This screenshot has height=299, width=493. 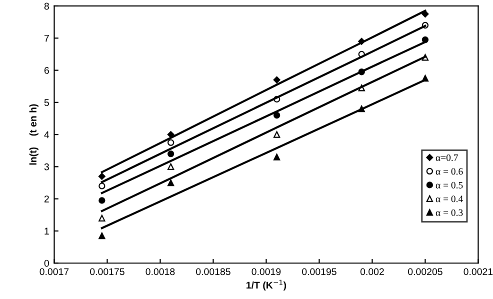 I want to click on x-tick-label: 0.00175, so click(x=107, y=272).